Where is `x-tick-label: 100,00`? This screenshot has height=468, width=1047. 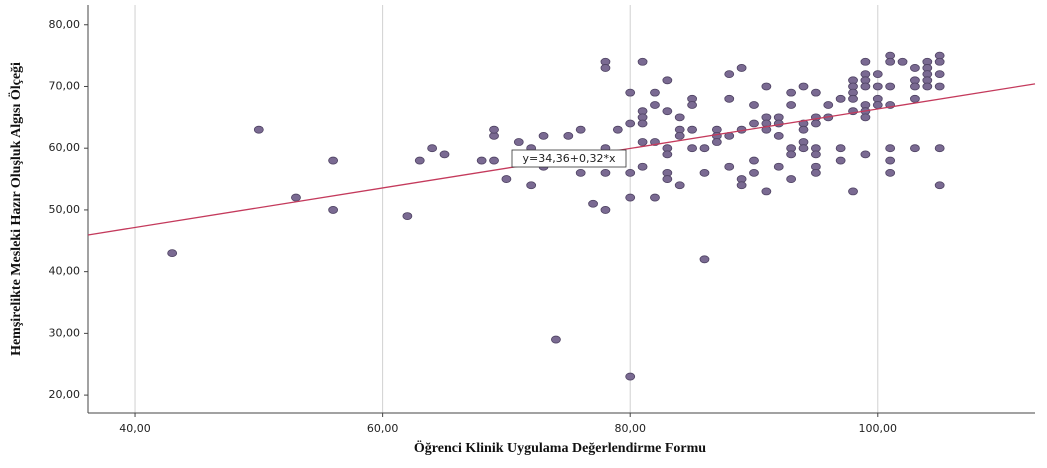 x-tick-label: 100,00 is located at coordinates (878, 428).